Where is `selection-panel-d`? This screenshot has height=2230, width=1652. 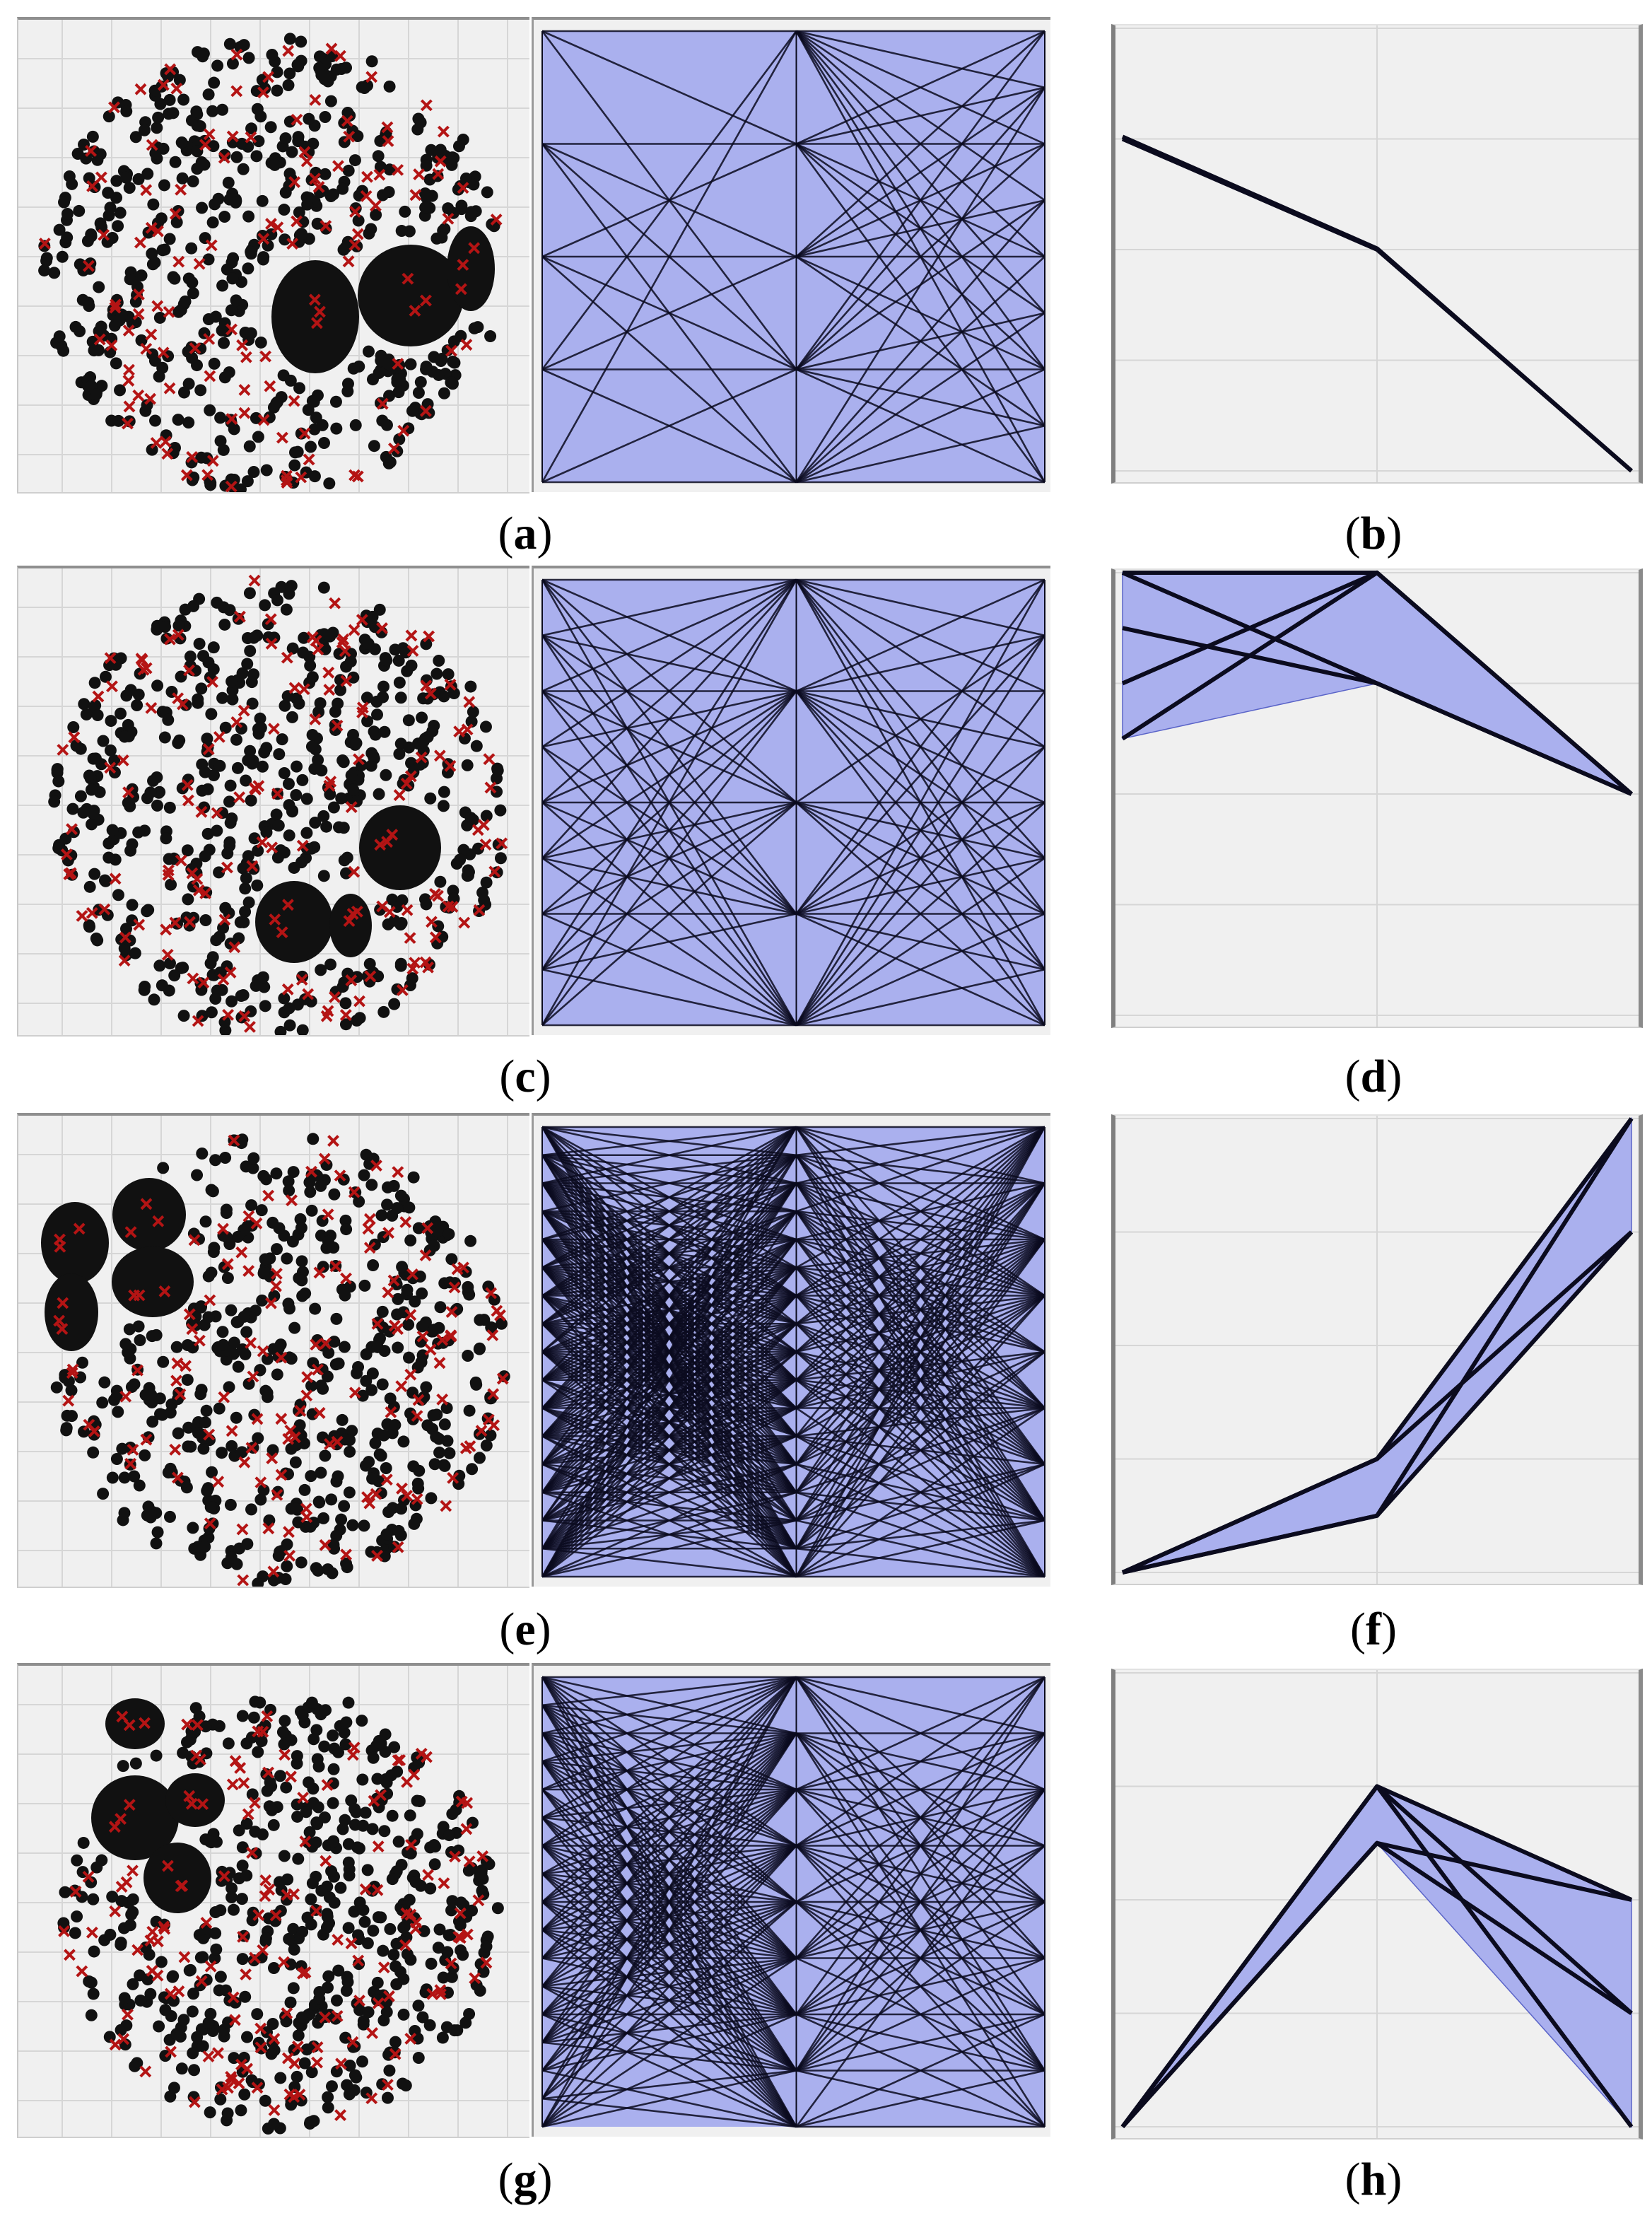 selection-panel-d is located at coordinates (1377, 798).